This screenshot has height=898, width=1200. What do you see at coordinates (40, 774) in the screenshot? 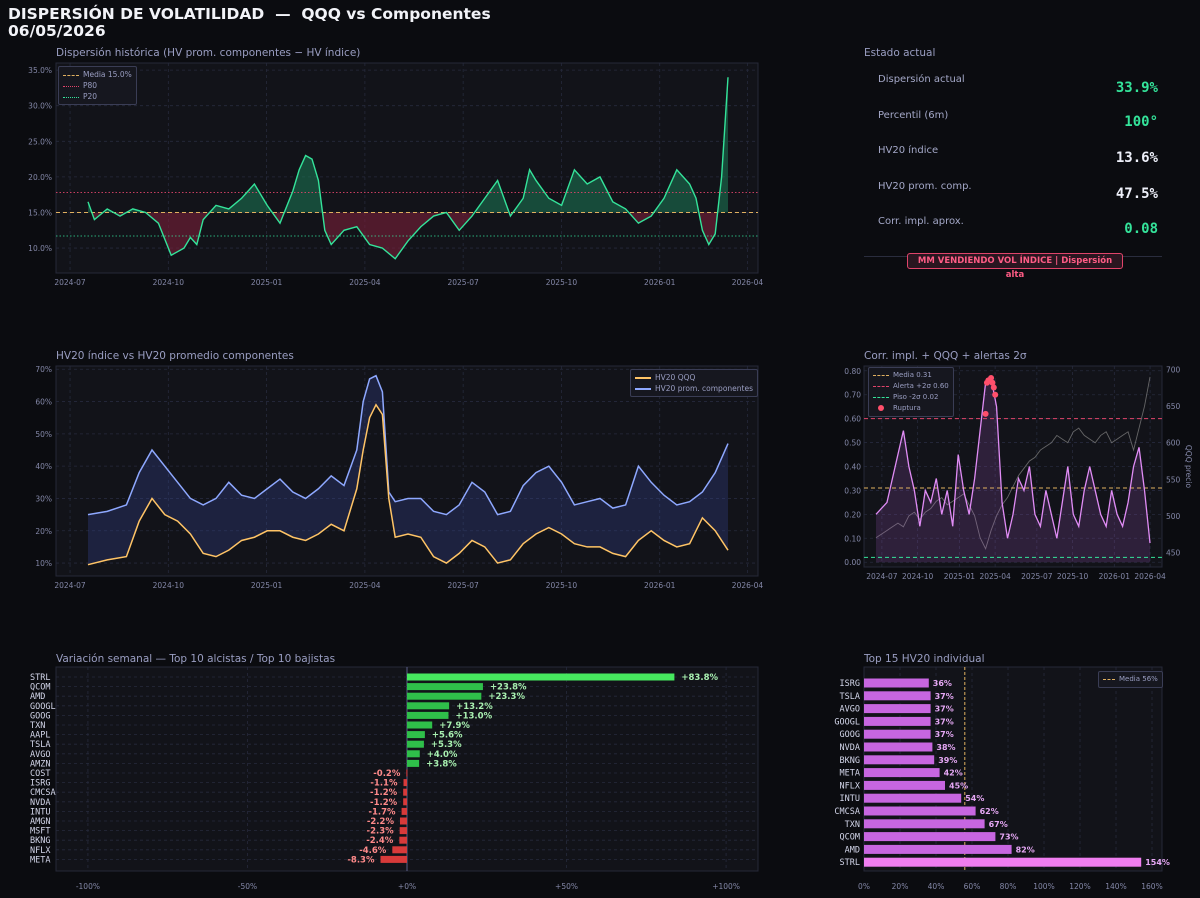
I see `weekly-category: COST` at bounding box center [40, 774].